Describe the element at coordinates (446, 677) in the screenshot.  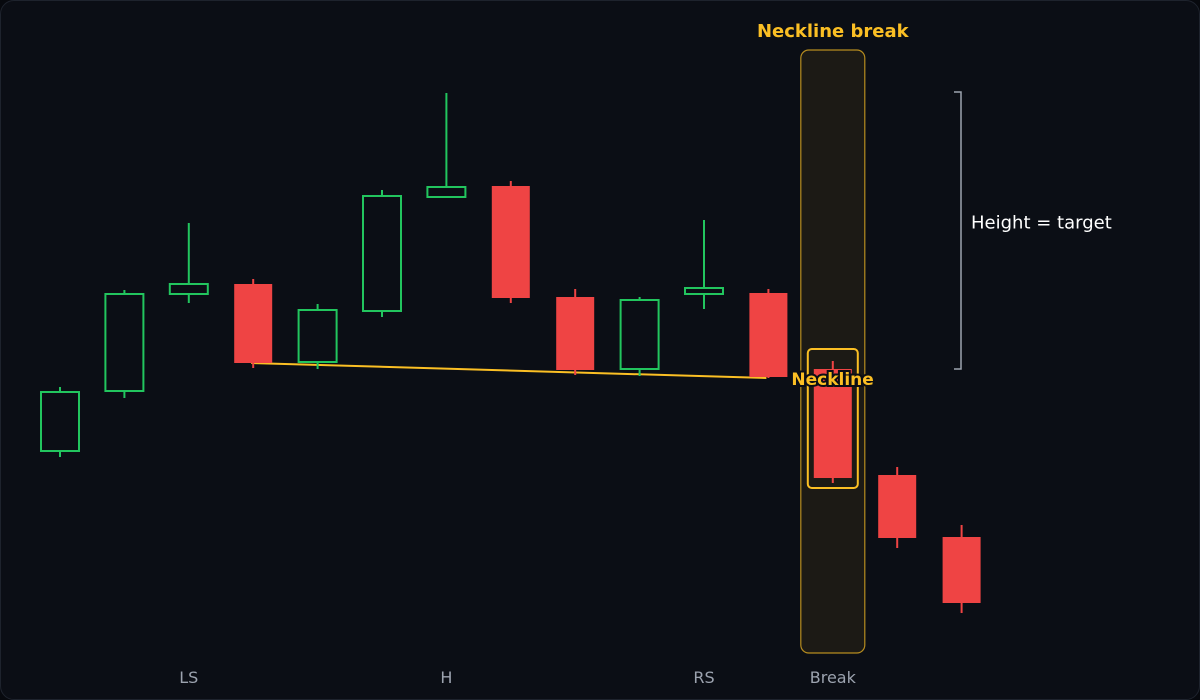
I see `x-label-h: H` at that location.